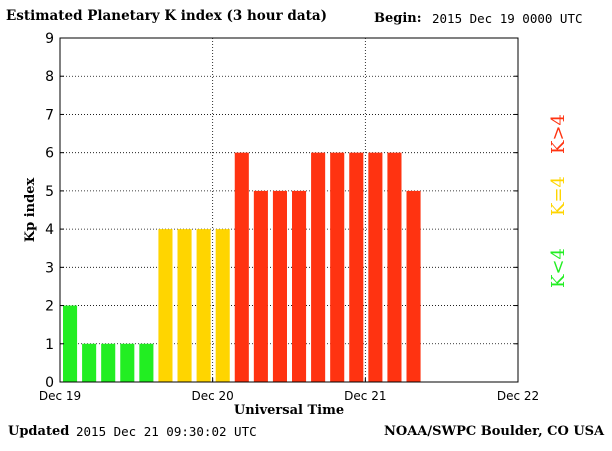 The width and height of the screenshot is (612, 451). I want to click on y-tick-label: 2, so click(49, 307).